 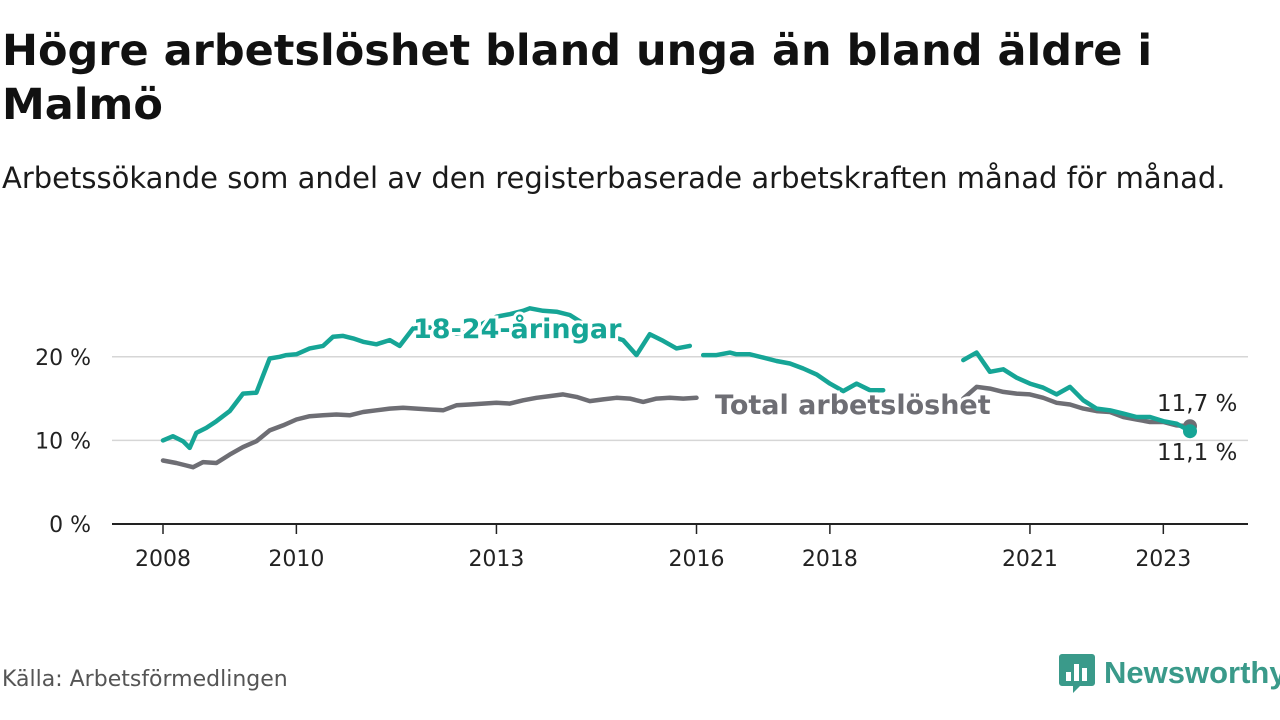 What do you see at coordinates (145, 679) in the screenshot?
I see `source-note: Källa: Arbetsförmedlingen` at bounding box center [145, 679].